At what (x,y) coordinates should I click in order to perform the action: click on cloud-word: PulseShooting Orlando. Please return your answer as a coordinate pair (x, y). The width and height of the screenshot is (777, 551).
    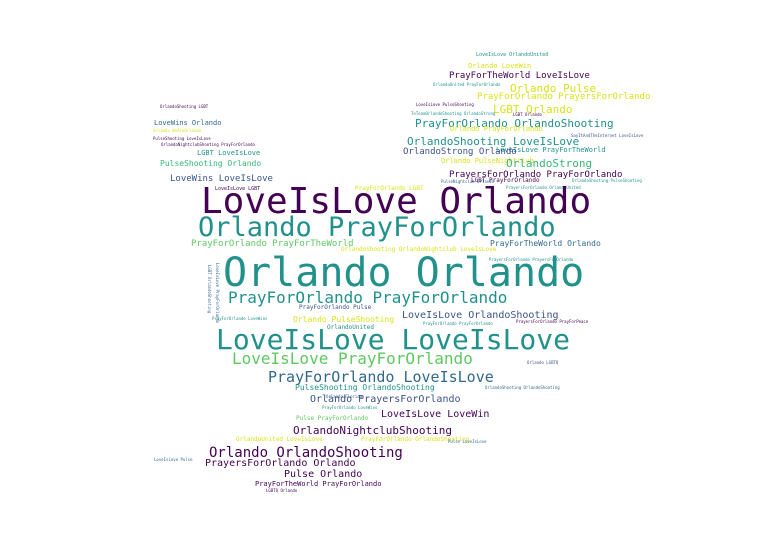
    Looking at the image, I should click on (211, 163).